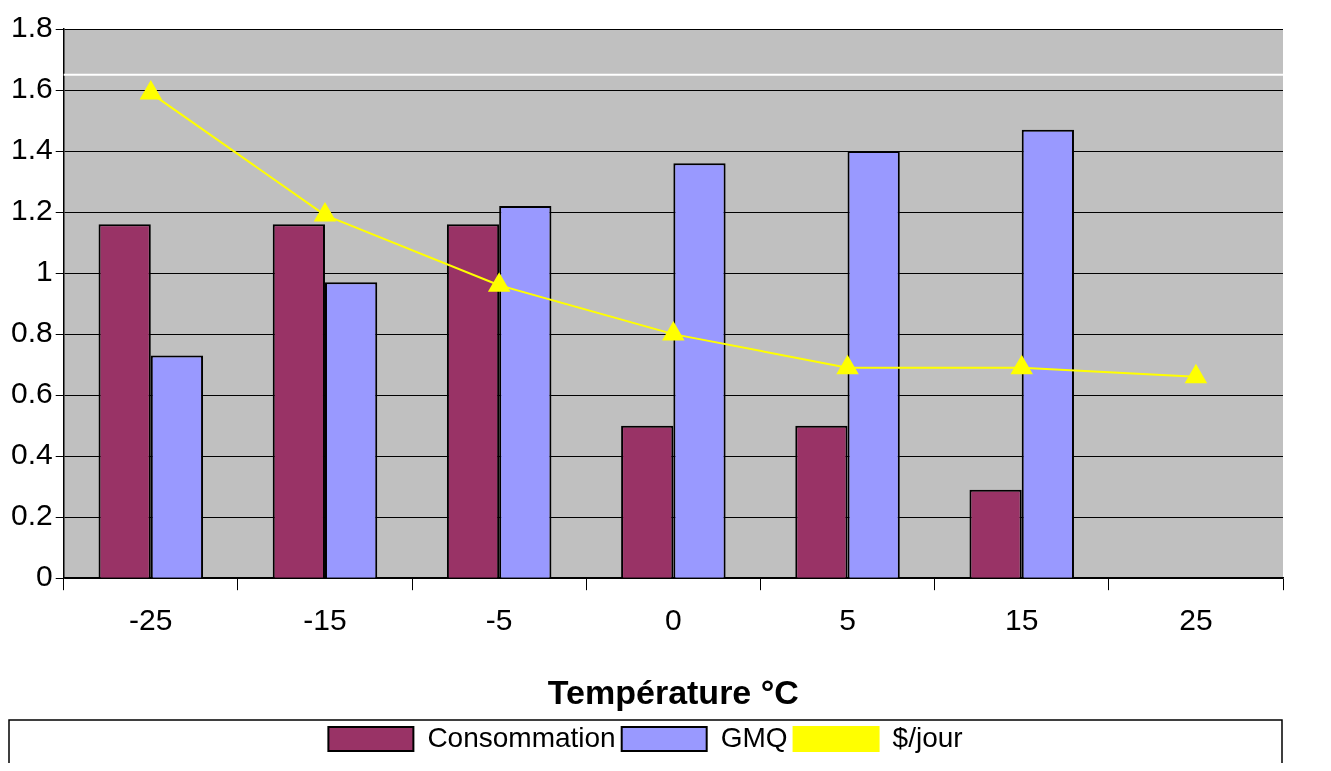 The width and height of the screenshot is (1331, 771). What do you see at coordinates (31, 332) in the screenshot?
I see `y-tick-label: 0.8` at bounding box center [31, 332].